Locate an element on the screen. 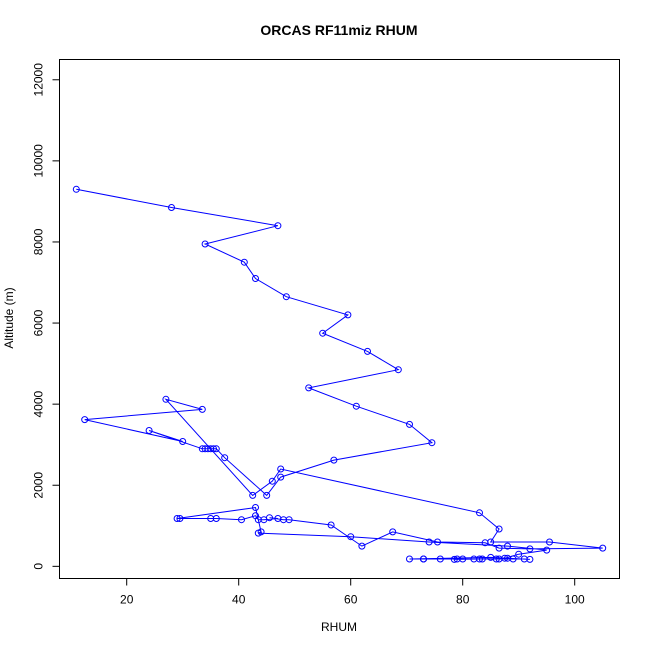 The width and height of the screenshot is (650, 650). x-tick-label: 20 is located at coordinates (127, 600).